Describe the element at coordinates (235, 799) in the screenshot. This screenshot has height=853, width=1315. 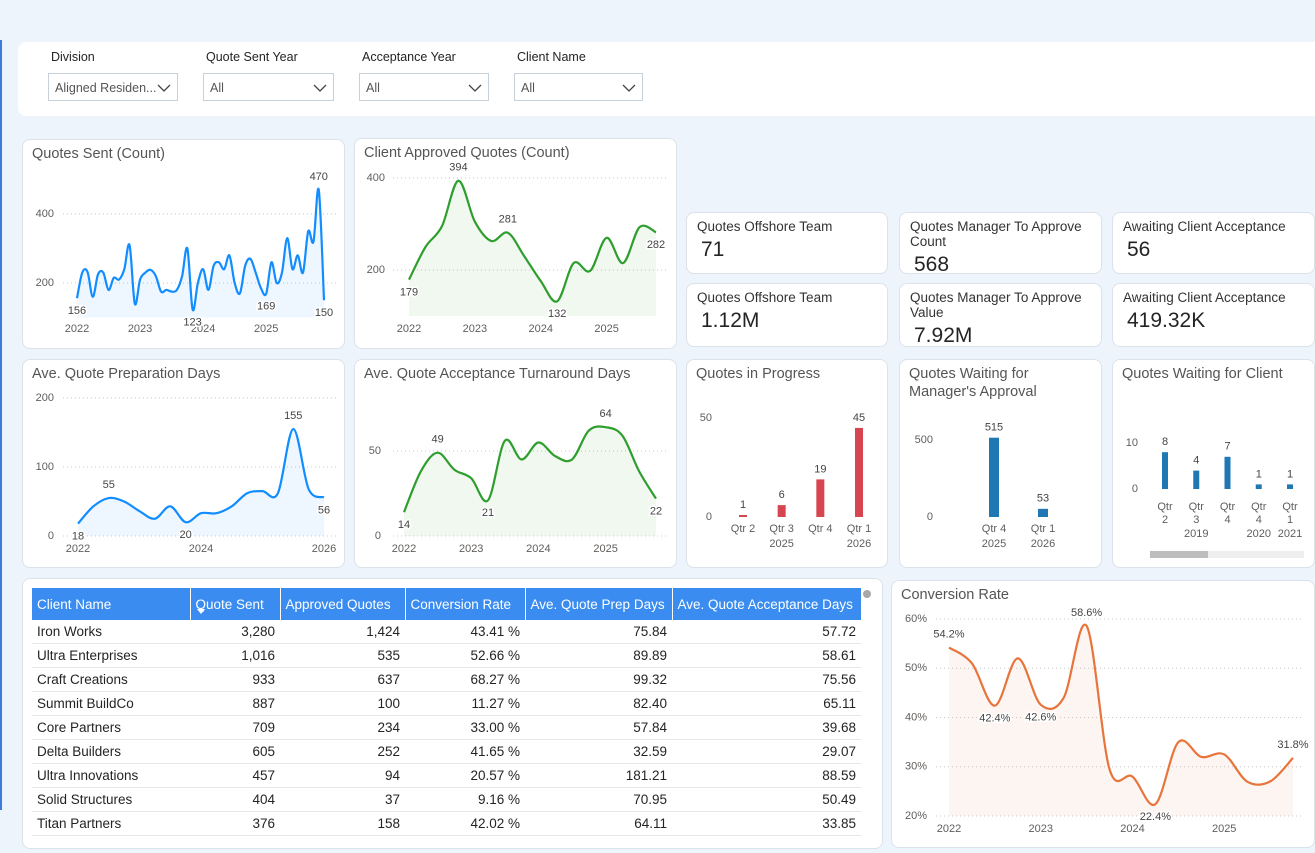
I see `table-cell: 404` at that location.